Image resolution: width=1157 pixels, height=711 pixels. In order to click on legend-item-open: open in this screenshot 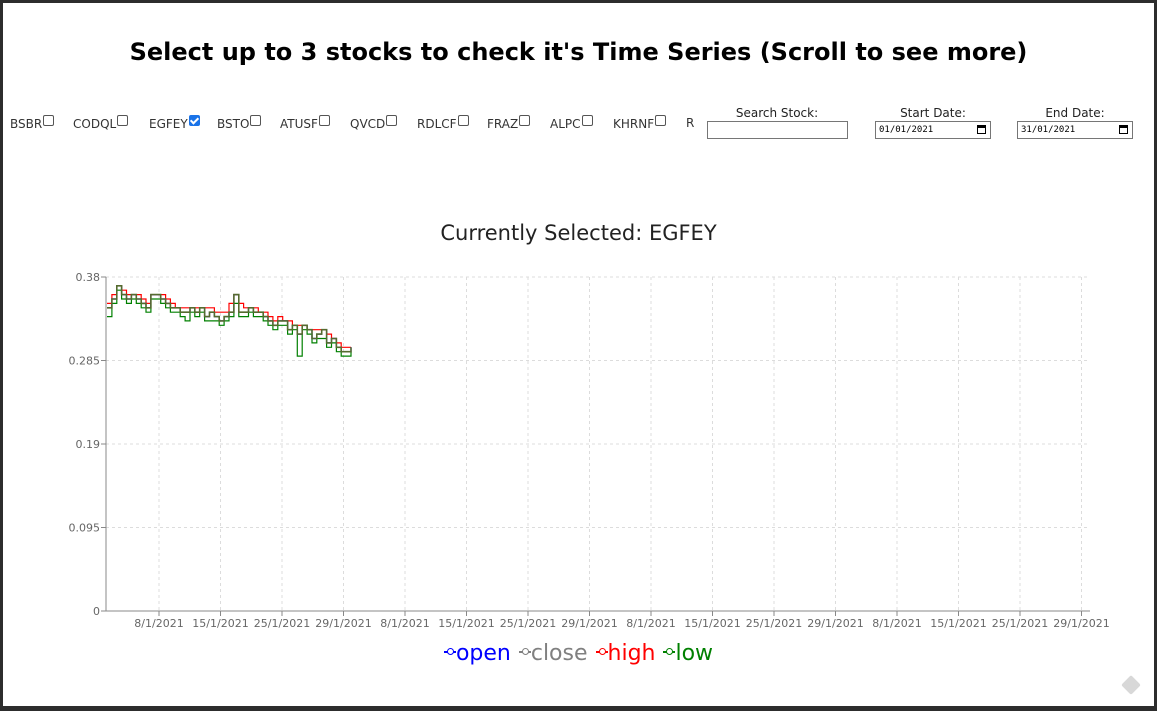, I will do `click(477, 653)`.